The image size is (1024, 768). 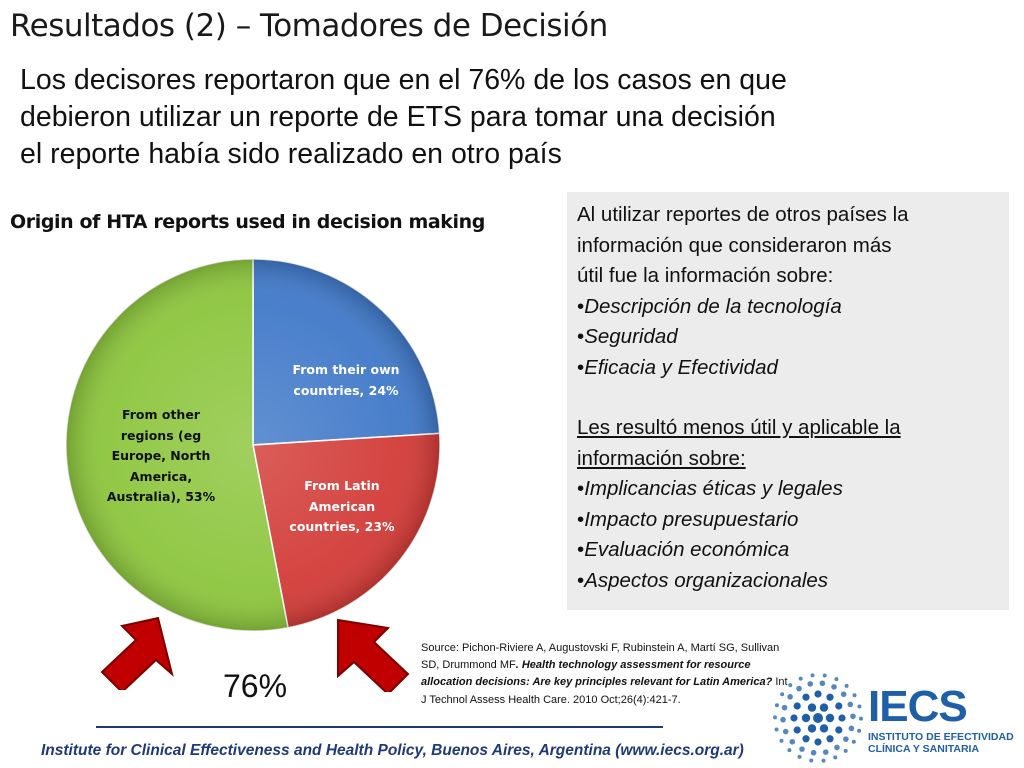 What do you see at coordinates (346, 352) in the screenshot?
I see `pie-slice-own-countries` at bounding box center [346, 352].